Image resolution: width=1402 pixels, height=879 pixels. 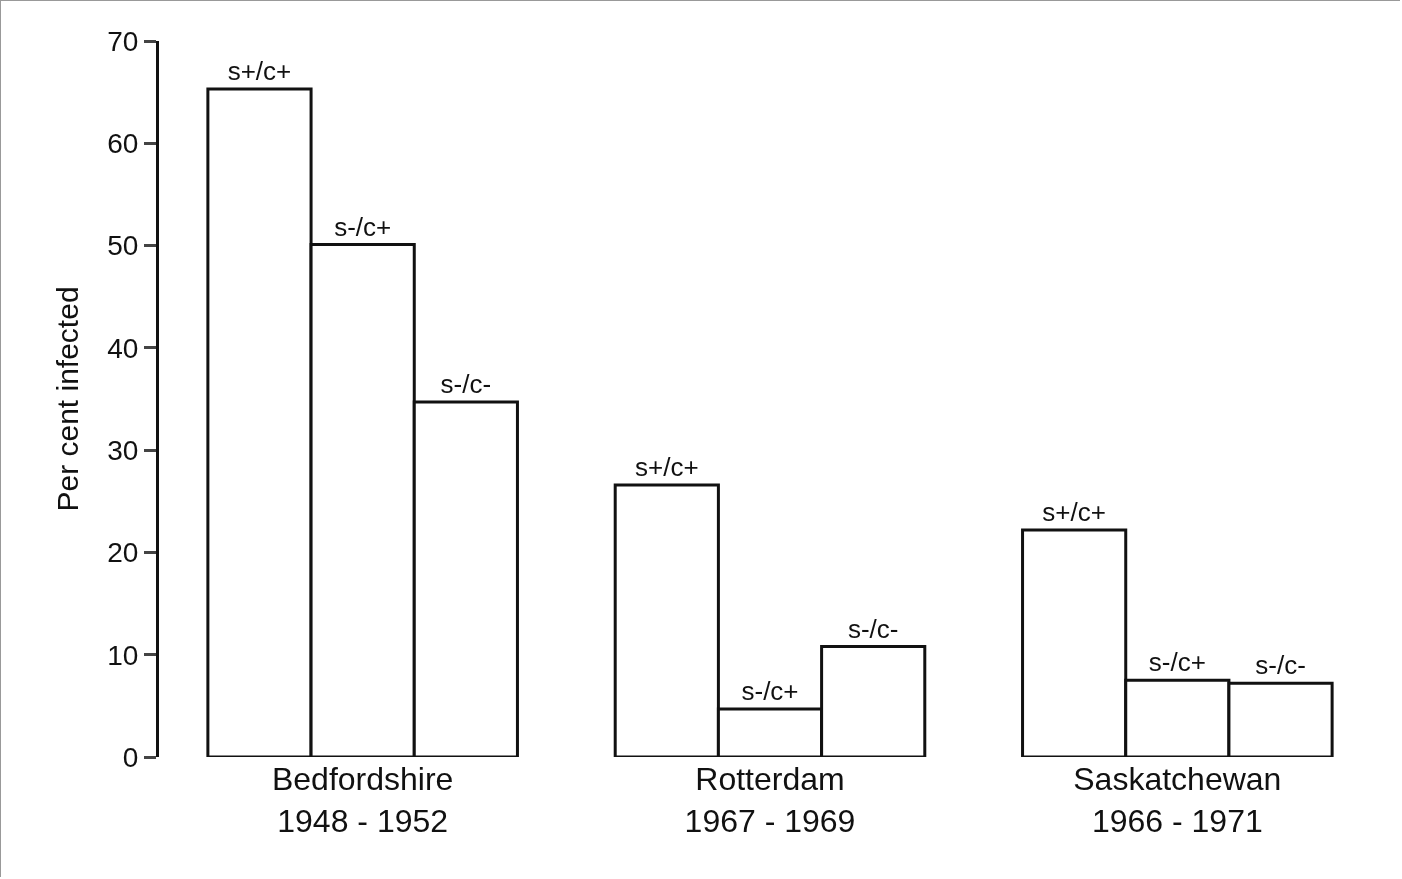 What do you see at coordinates (466, 384) in the screenshot?
I see `series-label: s-/c-` at bounding box center [466, 384].